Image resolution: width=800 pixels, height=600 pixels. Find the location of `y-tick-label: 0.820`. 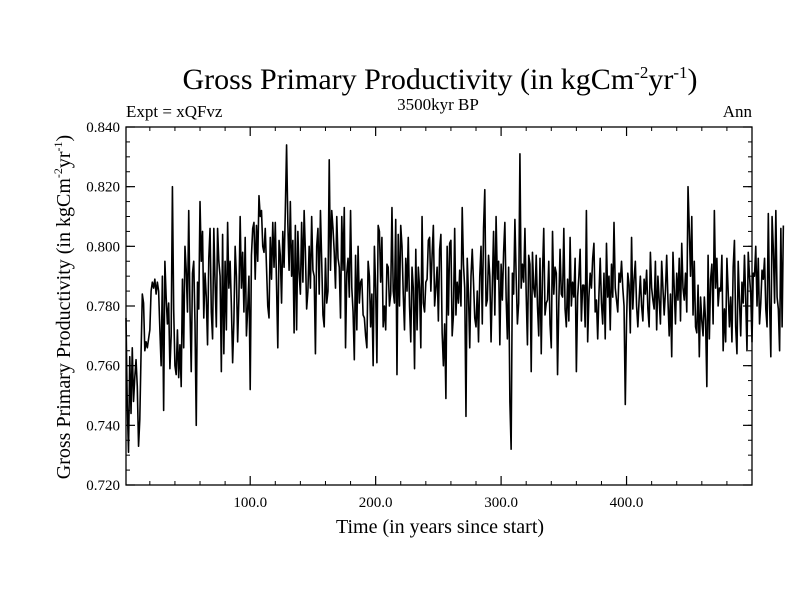

y-tick-label: 0.820 is located at coordinates (103, 188).